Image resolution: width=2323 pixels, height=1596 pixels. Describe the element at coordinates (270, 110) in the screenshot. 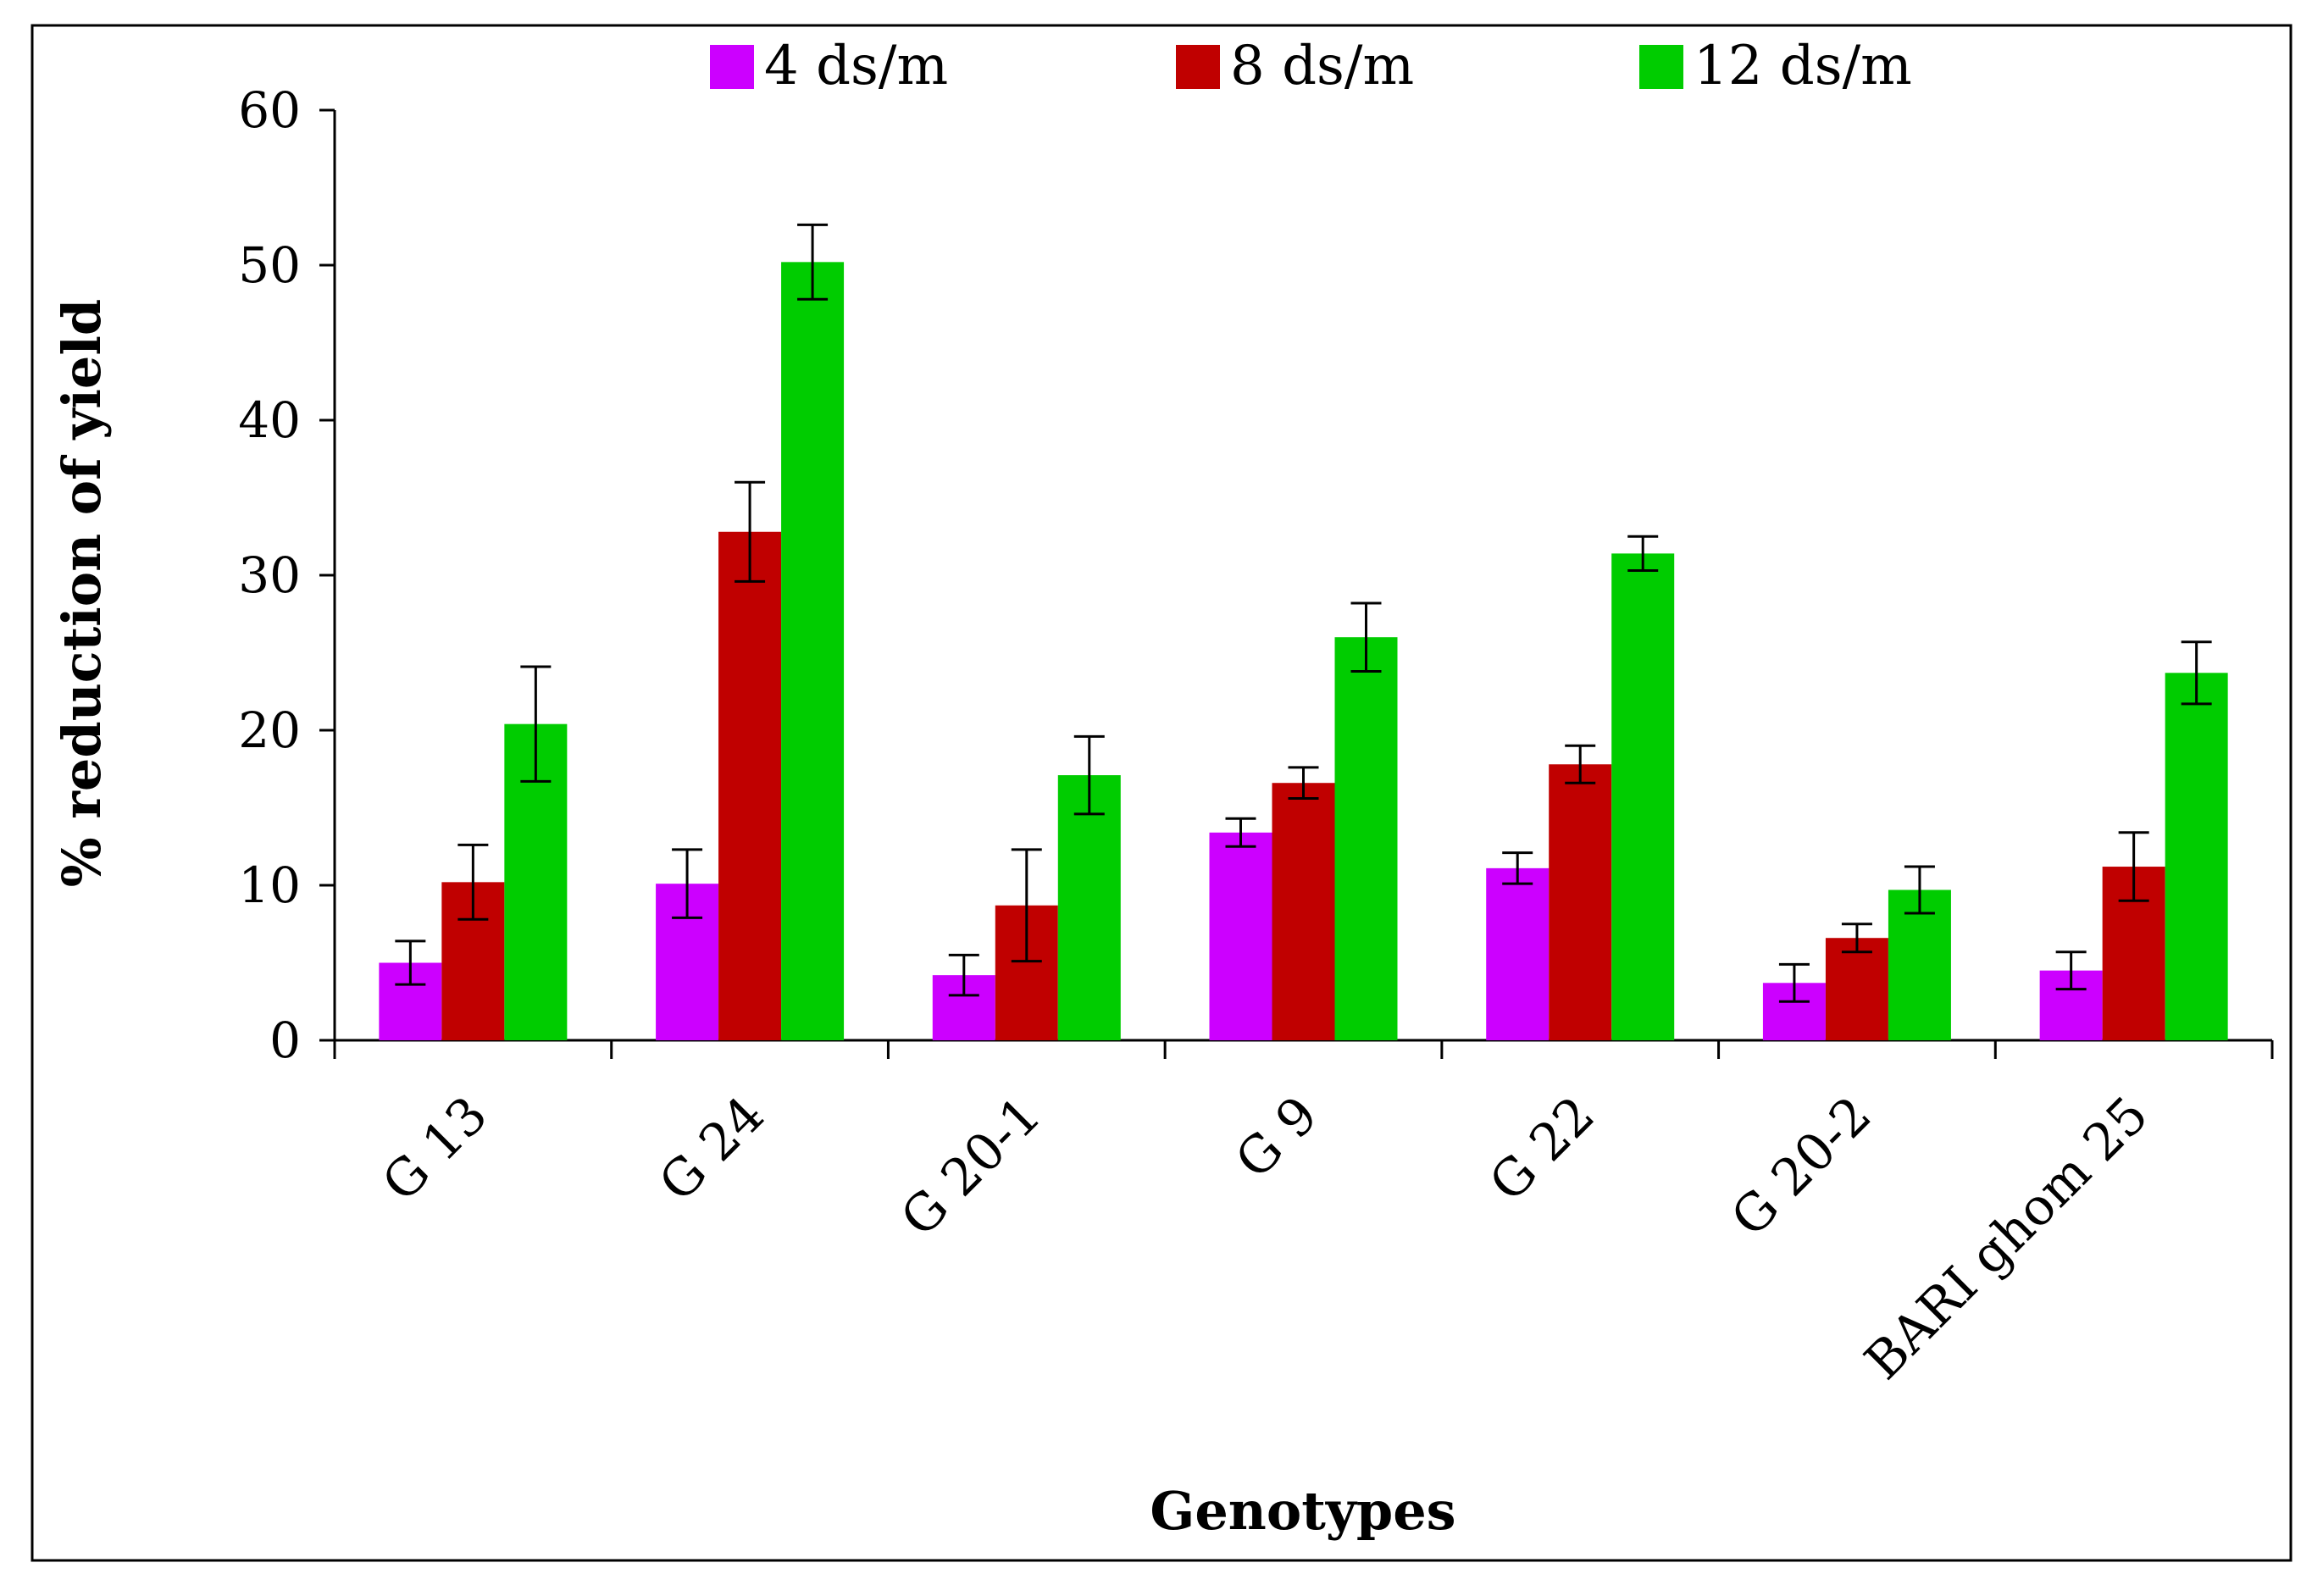

I see `y-tick-label: 60` at that location.